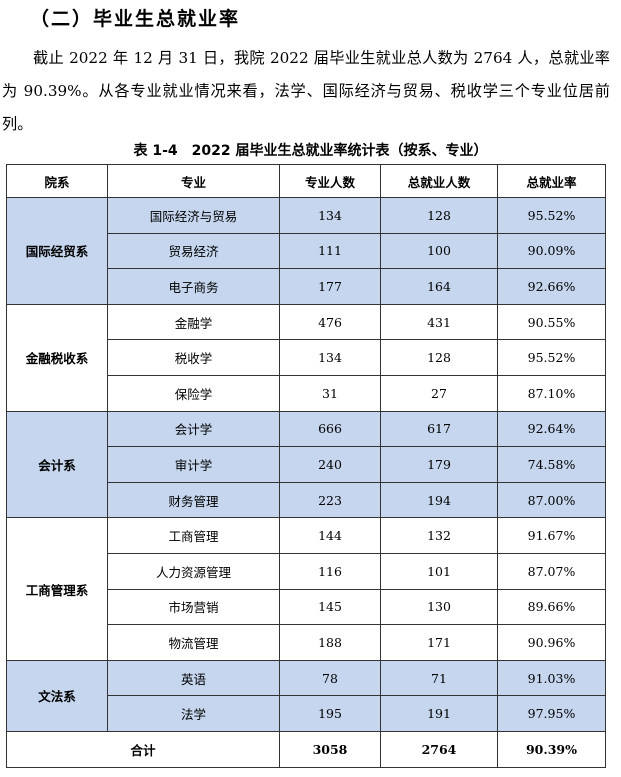 Image resolution: width=621 pixels, height=777 pixels. Describe the element at coordinates (330, 535) in the screenshot. I see `major-count-cell: 144` at that location.